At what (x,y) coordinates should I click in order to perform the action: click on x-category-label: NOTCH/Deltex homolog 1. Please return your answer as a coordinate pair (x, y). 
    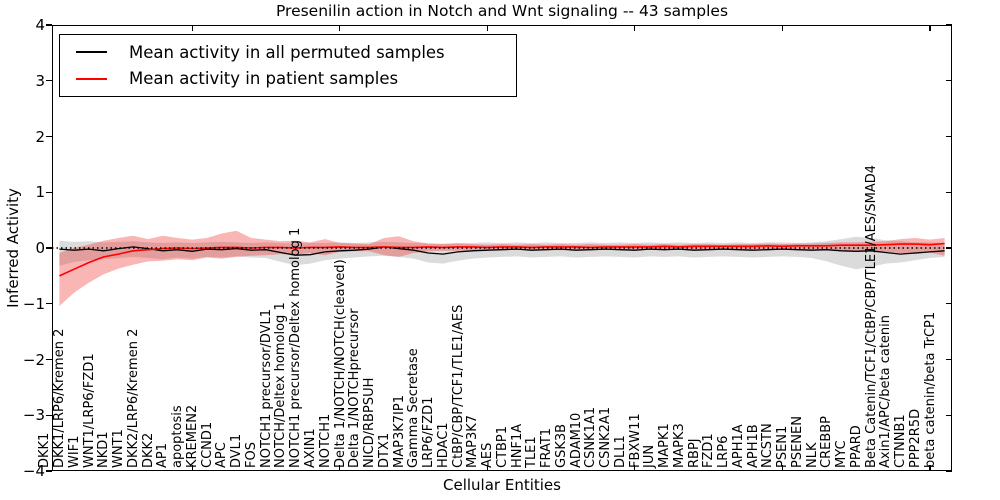
    Looking at the image, I should click on (281, 385).